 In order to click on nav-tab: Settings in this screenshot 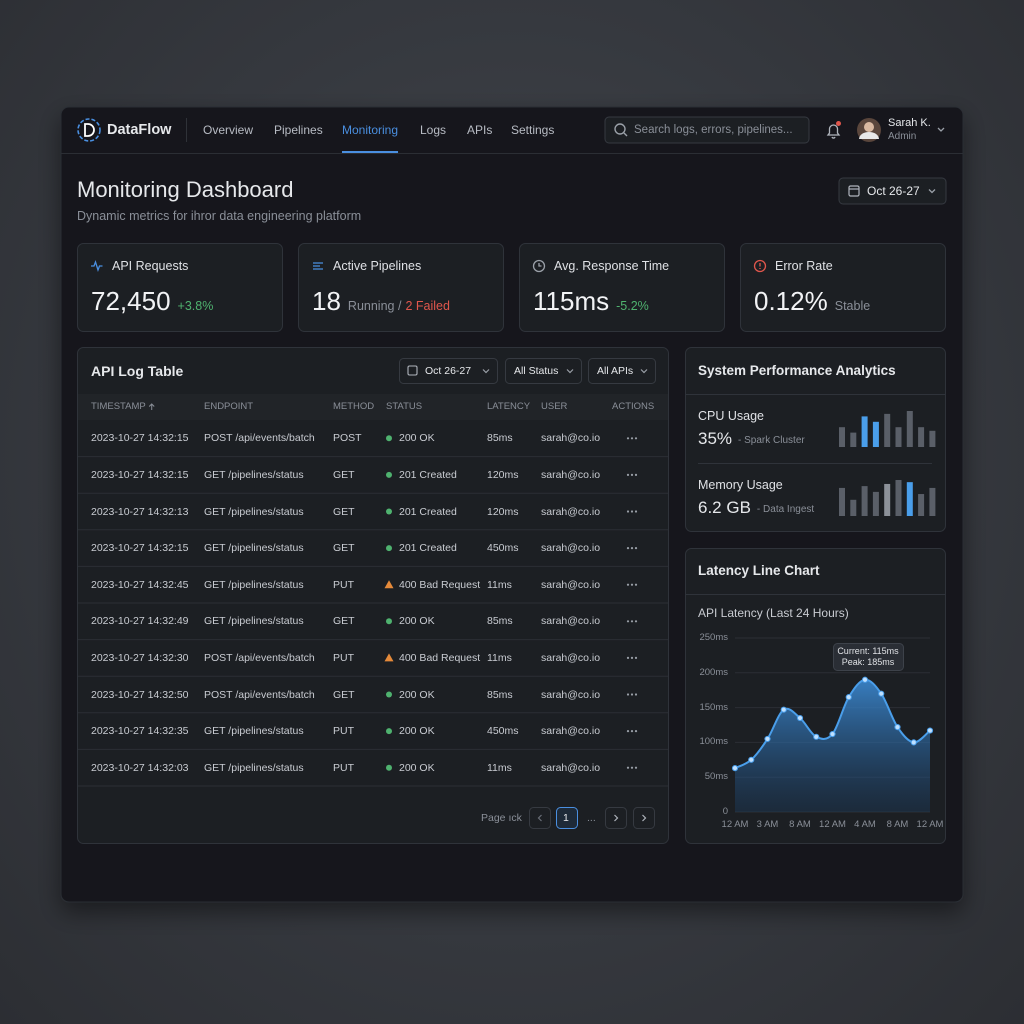, I will do `click(533, 130)`.